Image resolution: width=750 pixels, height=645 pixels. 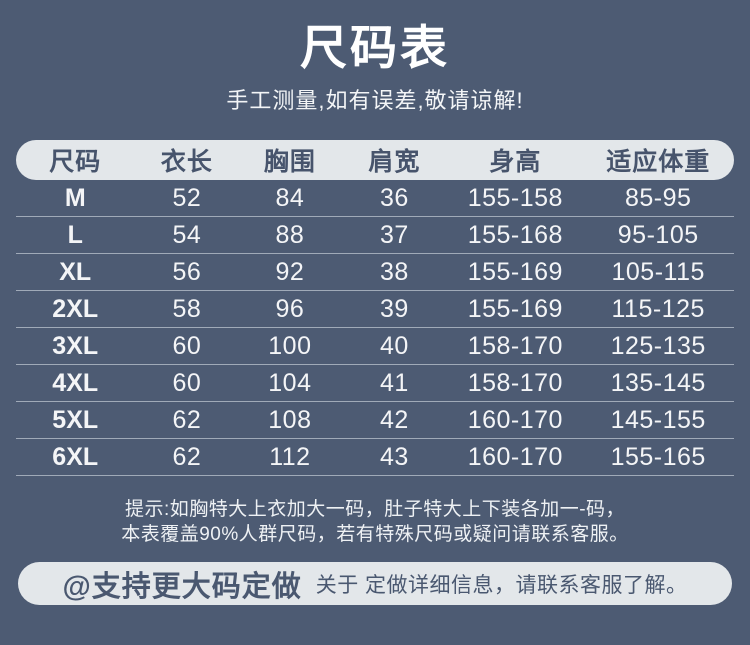 What do you see at coordinates (375, 346) in the screenshot?
I see `table-row: 3XL 60 100 40 158-170 125-135` at bounding box center [375, 346].